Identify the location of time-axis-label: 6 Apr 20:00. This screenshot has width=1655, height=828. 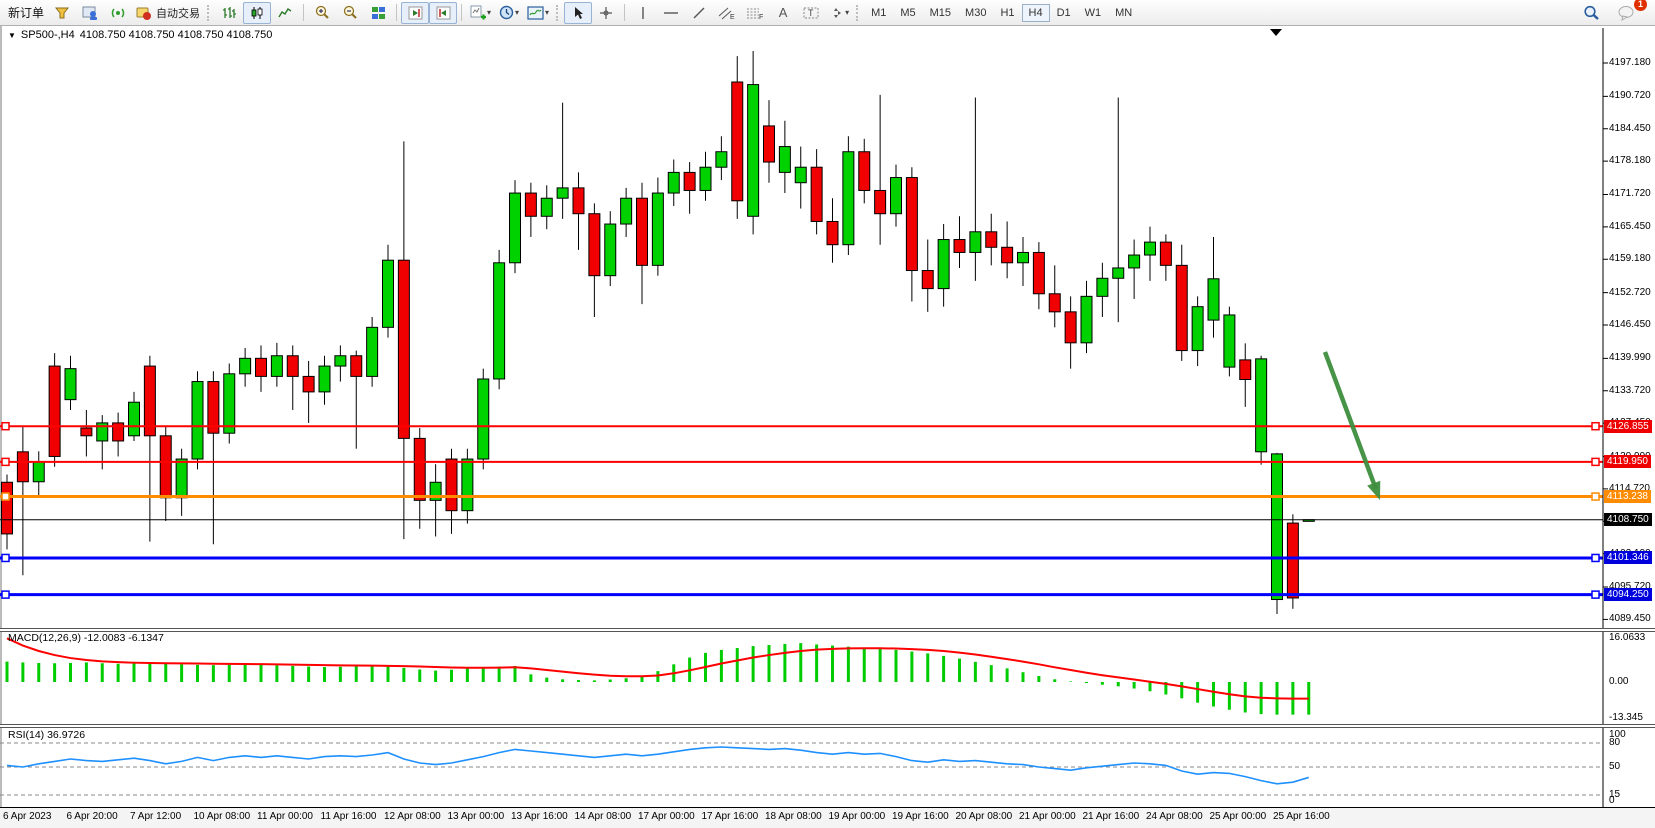
(92, 816).